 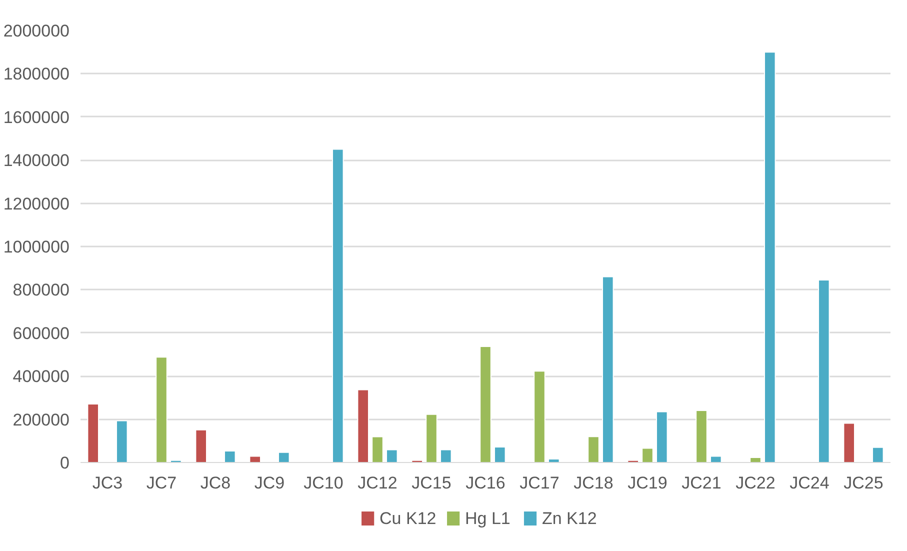 I want to click on y-tick-label: 600000, so click(x=41, y=333).